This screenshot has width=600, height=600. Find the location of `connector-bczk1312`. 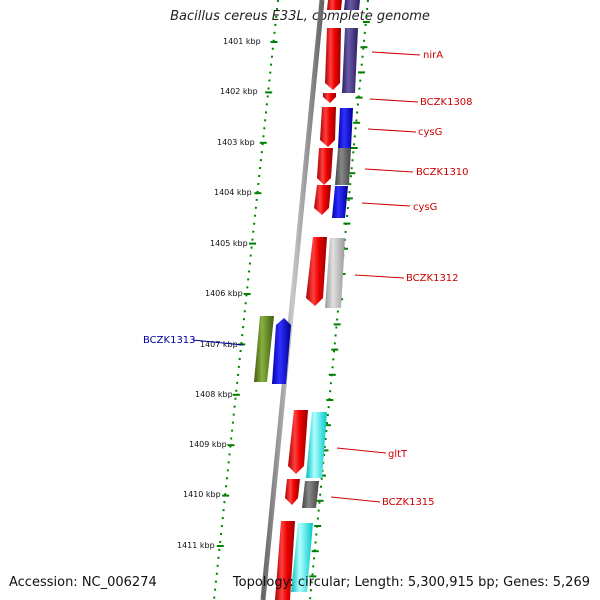

connector-bczk1312 is located at coordinates (379, 276).